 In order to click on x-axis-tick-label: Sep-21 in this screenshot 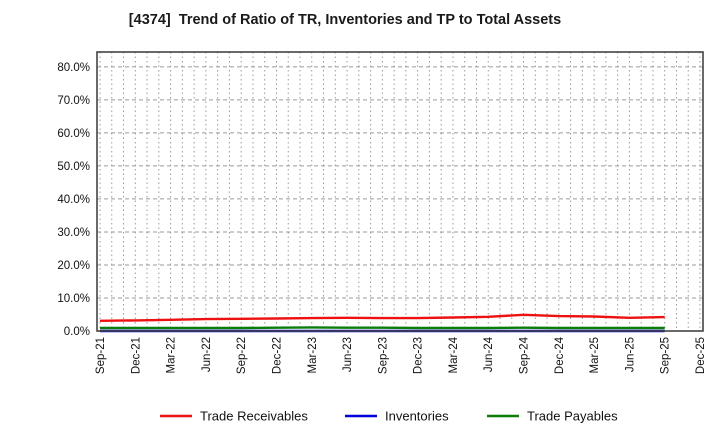, I will do `click(101, 355)`.